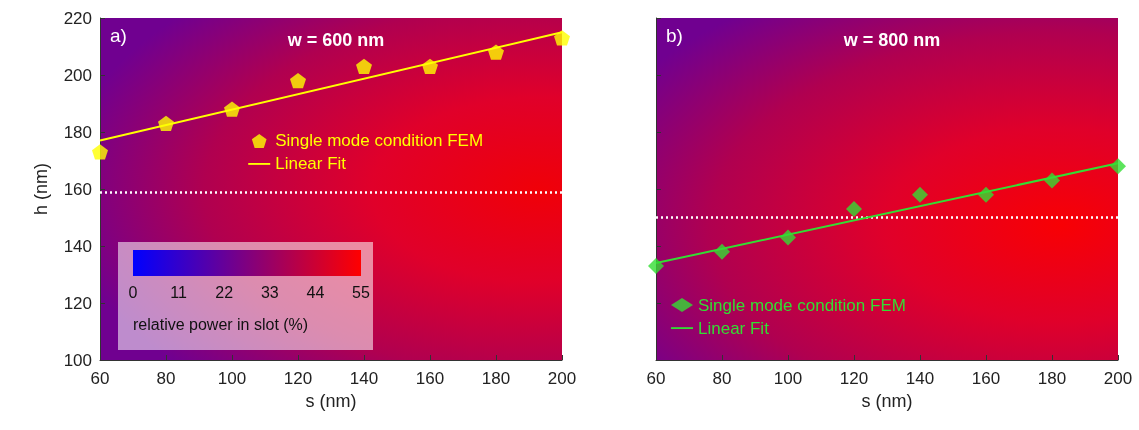 The height and width of the screenshot is (430, 1139). What do you see at coordinates (335, 40) in the screenshot?
I see `text: w = 600 nm` at bounding box center [335, 40].